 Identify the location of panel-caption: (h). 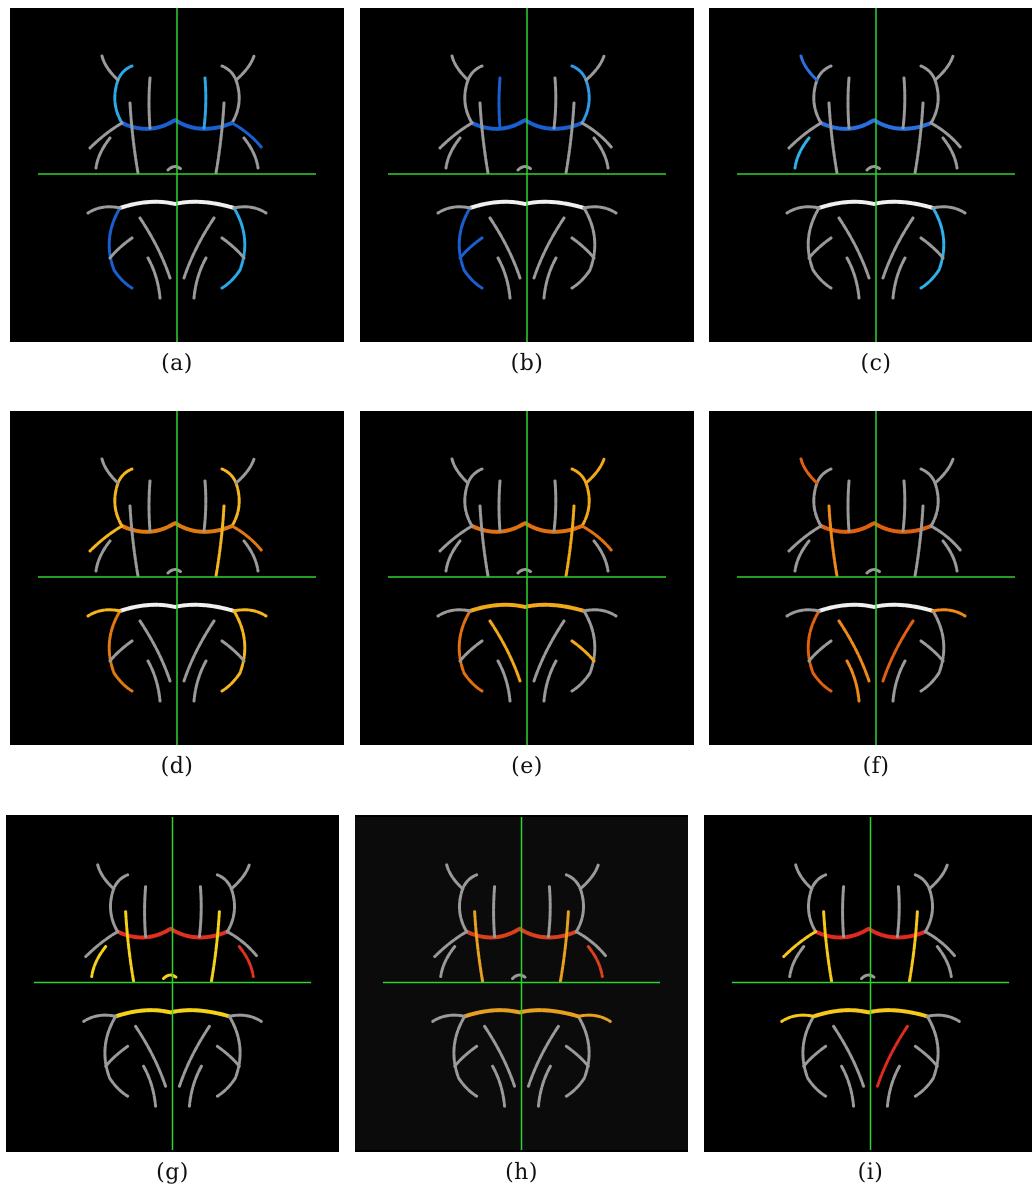
(521, 1172).